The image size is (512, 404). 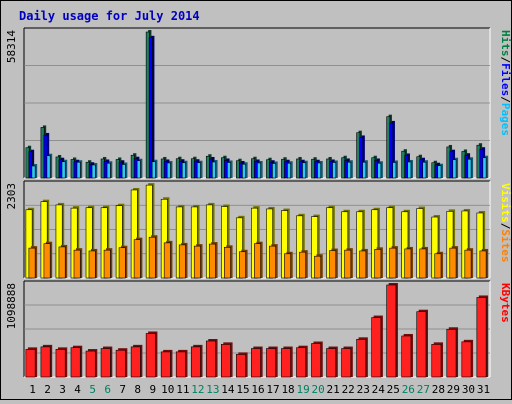 I want to click on panel-kbytes-bar-kbytes-9-face, so click(x=150, y=355).